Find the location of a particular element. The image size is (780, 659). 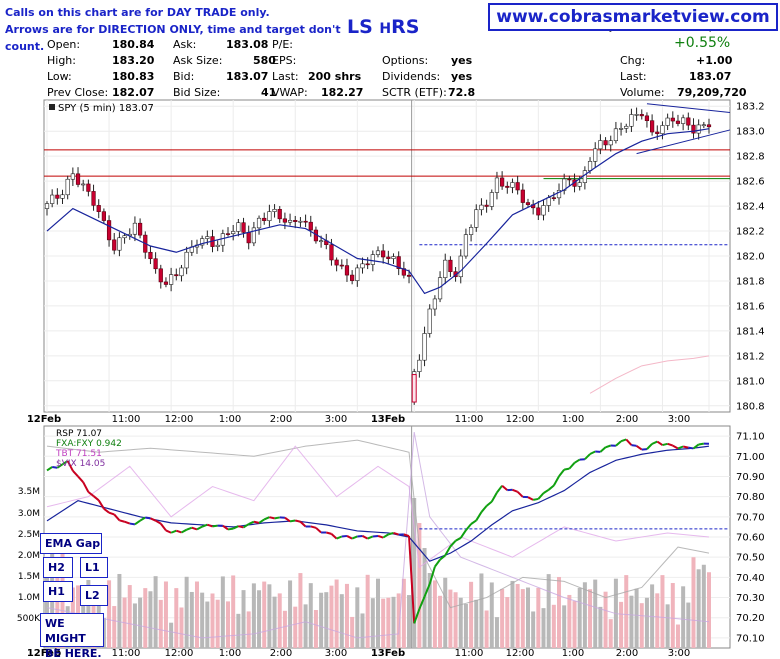

main-x-tick-label: 2:00 is located at coordinates (627, 419).